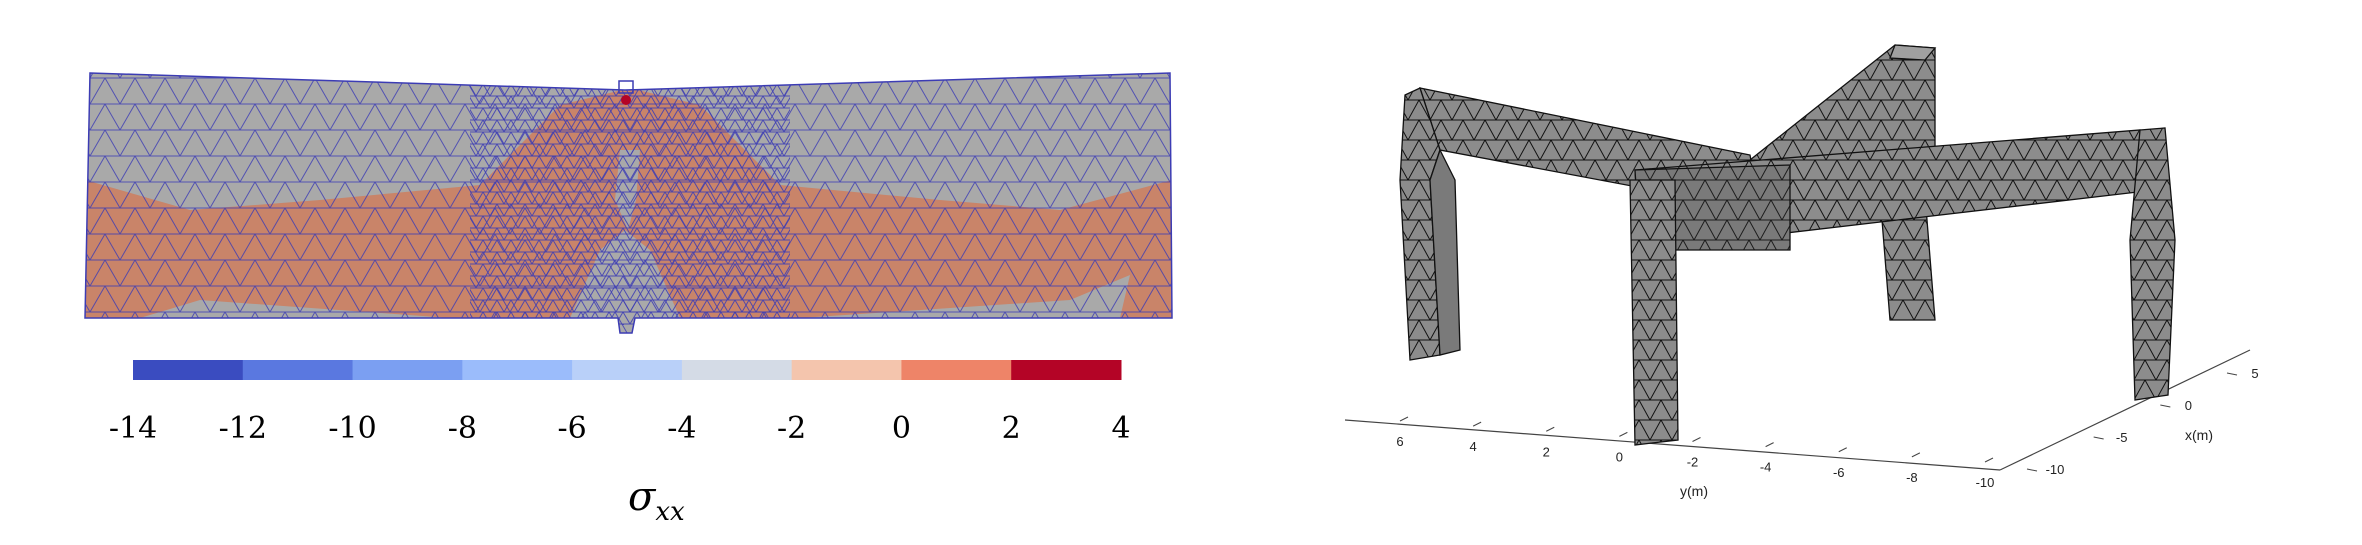  I want to click on x-axis-line, so click(2125, 410).